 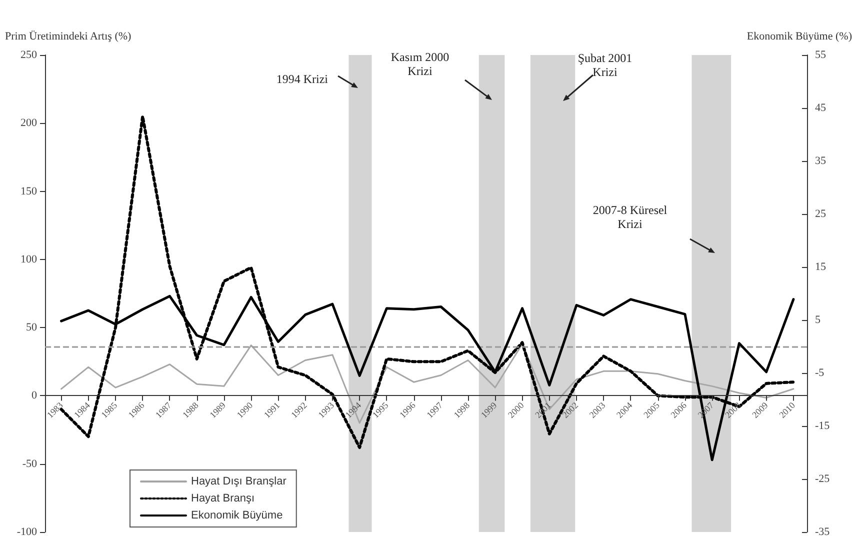 I want to click on y2-tick-label: -5, so click(x=820, y=373).